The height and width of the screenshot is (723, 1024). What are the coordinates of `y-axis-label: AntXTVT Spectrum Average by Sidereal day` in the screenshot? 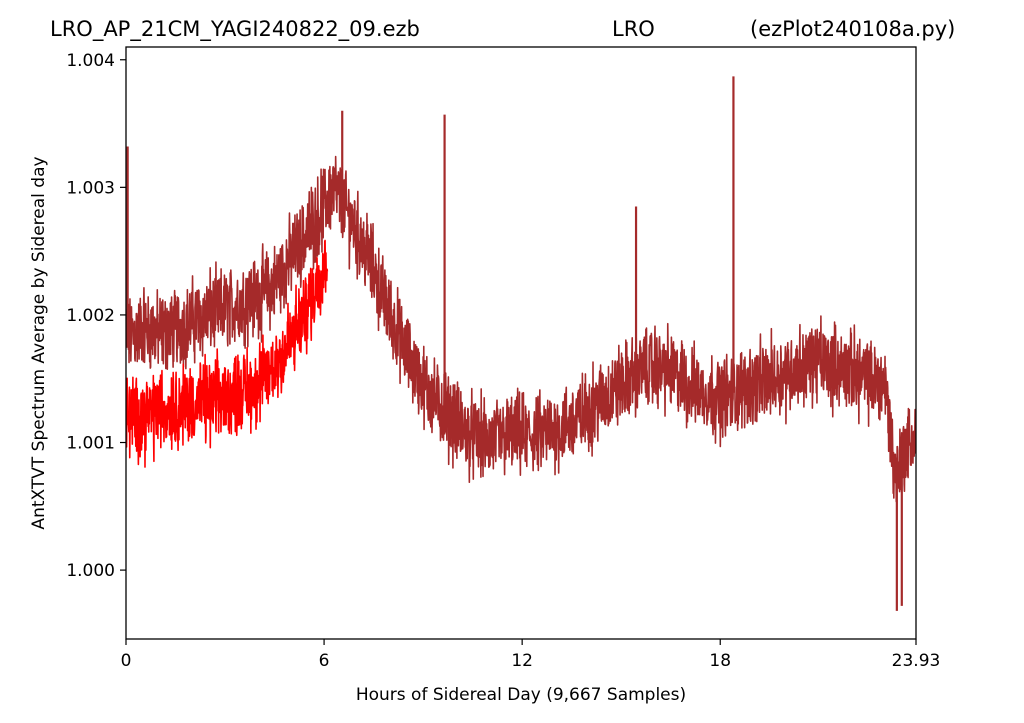 It's located at (39, 342).